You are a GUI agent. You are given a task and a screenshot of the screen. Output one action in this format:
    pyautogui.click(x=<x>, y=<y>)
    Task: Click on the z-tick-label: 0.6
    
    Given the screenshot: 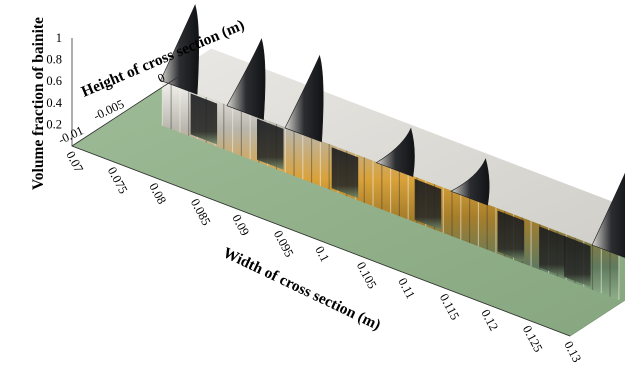 What is the action you would take?
    pyautogui.click(x=54, y=81)
    